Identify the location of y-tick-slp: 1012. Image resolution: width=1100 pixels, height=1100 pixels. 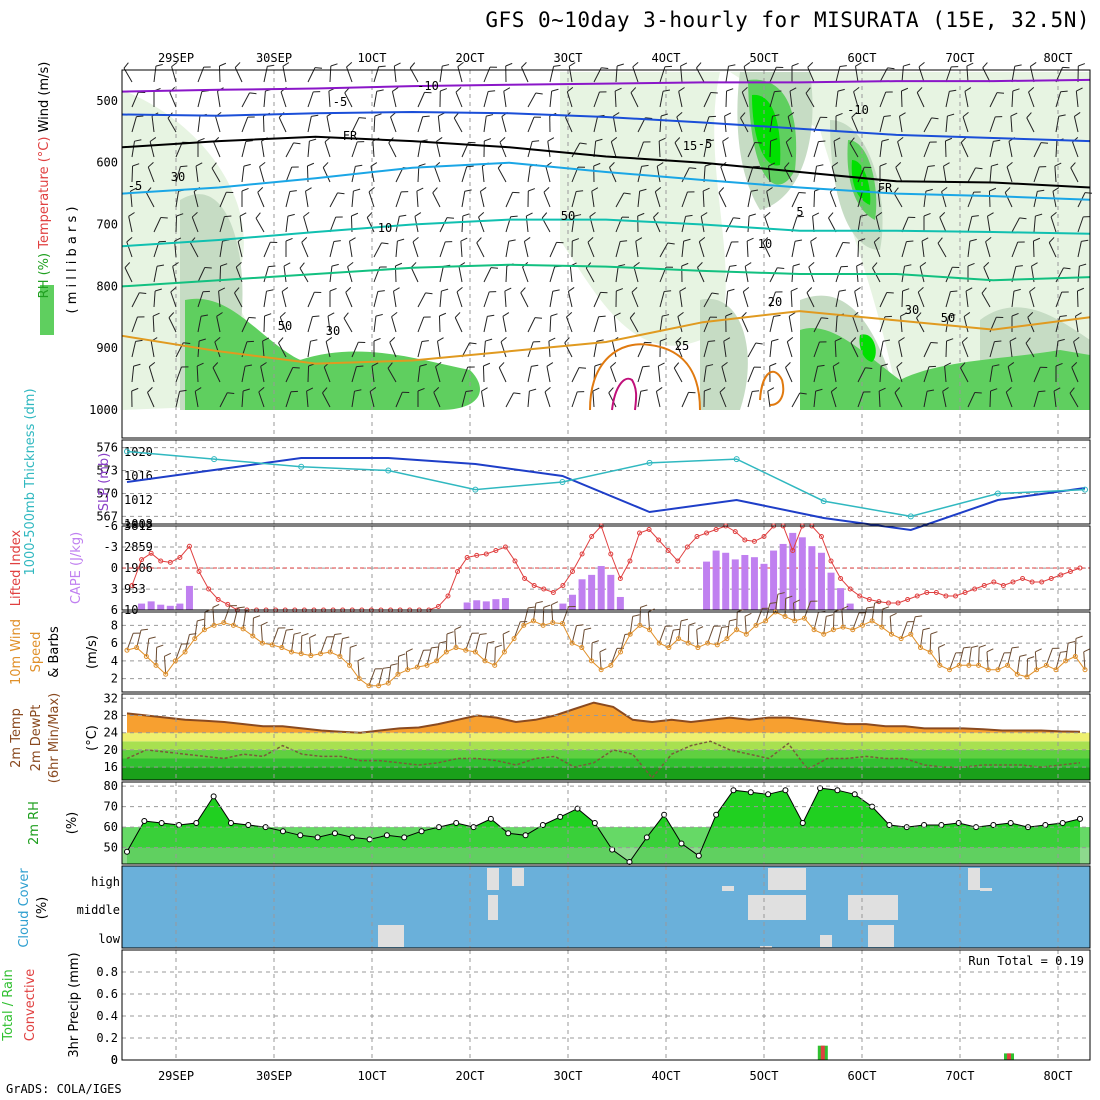
(138, 500).